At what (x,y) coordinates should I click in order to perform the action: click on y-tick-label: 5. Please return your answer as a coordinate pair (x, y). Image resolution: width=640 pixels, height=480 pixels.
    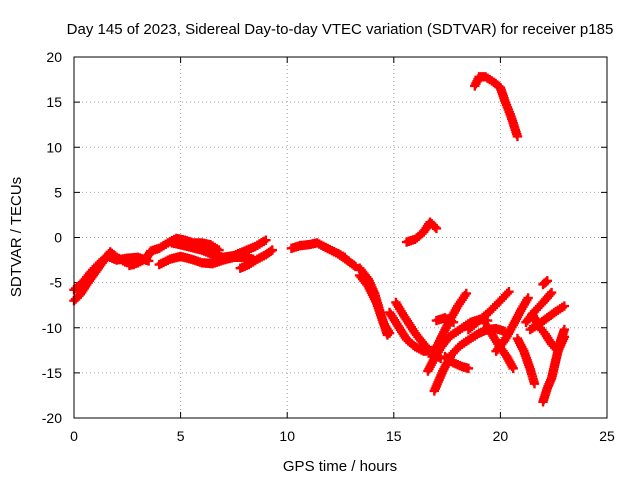
    Looking at the image, I should click on (58, 192).